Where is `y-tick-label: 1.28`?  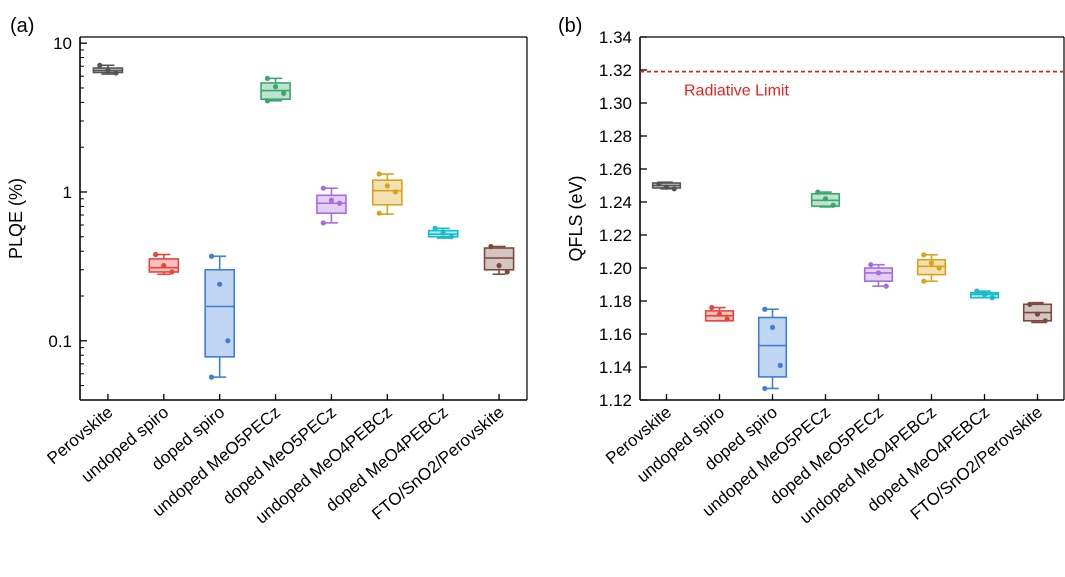
y-tick-label: 1.28 is located at coordinates (615, 136).